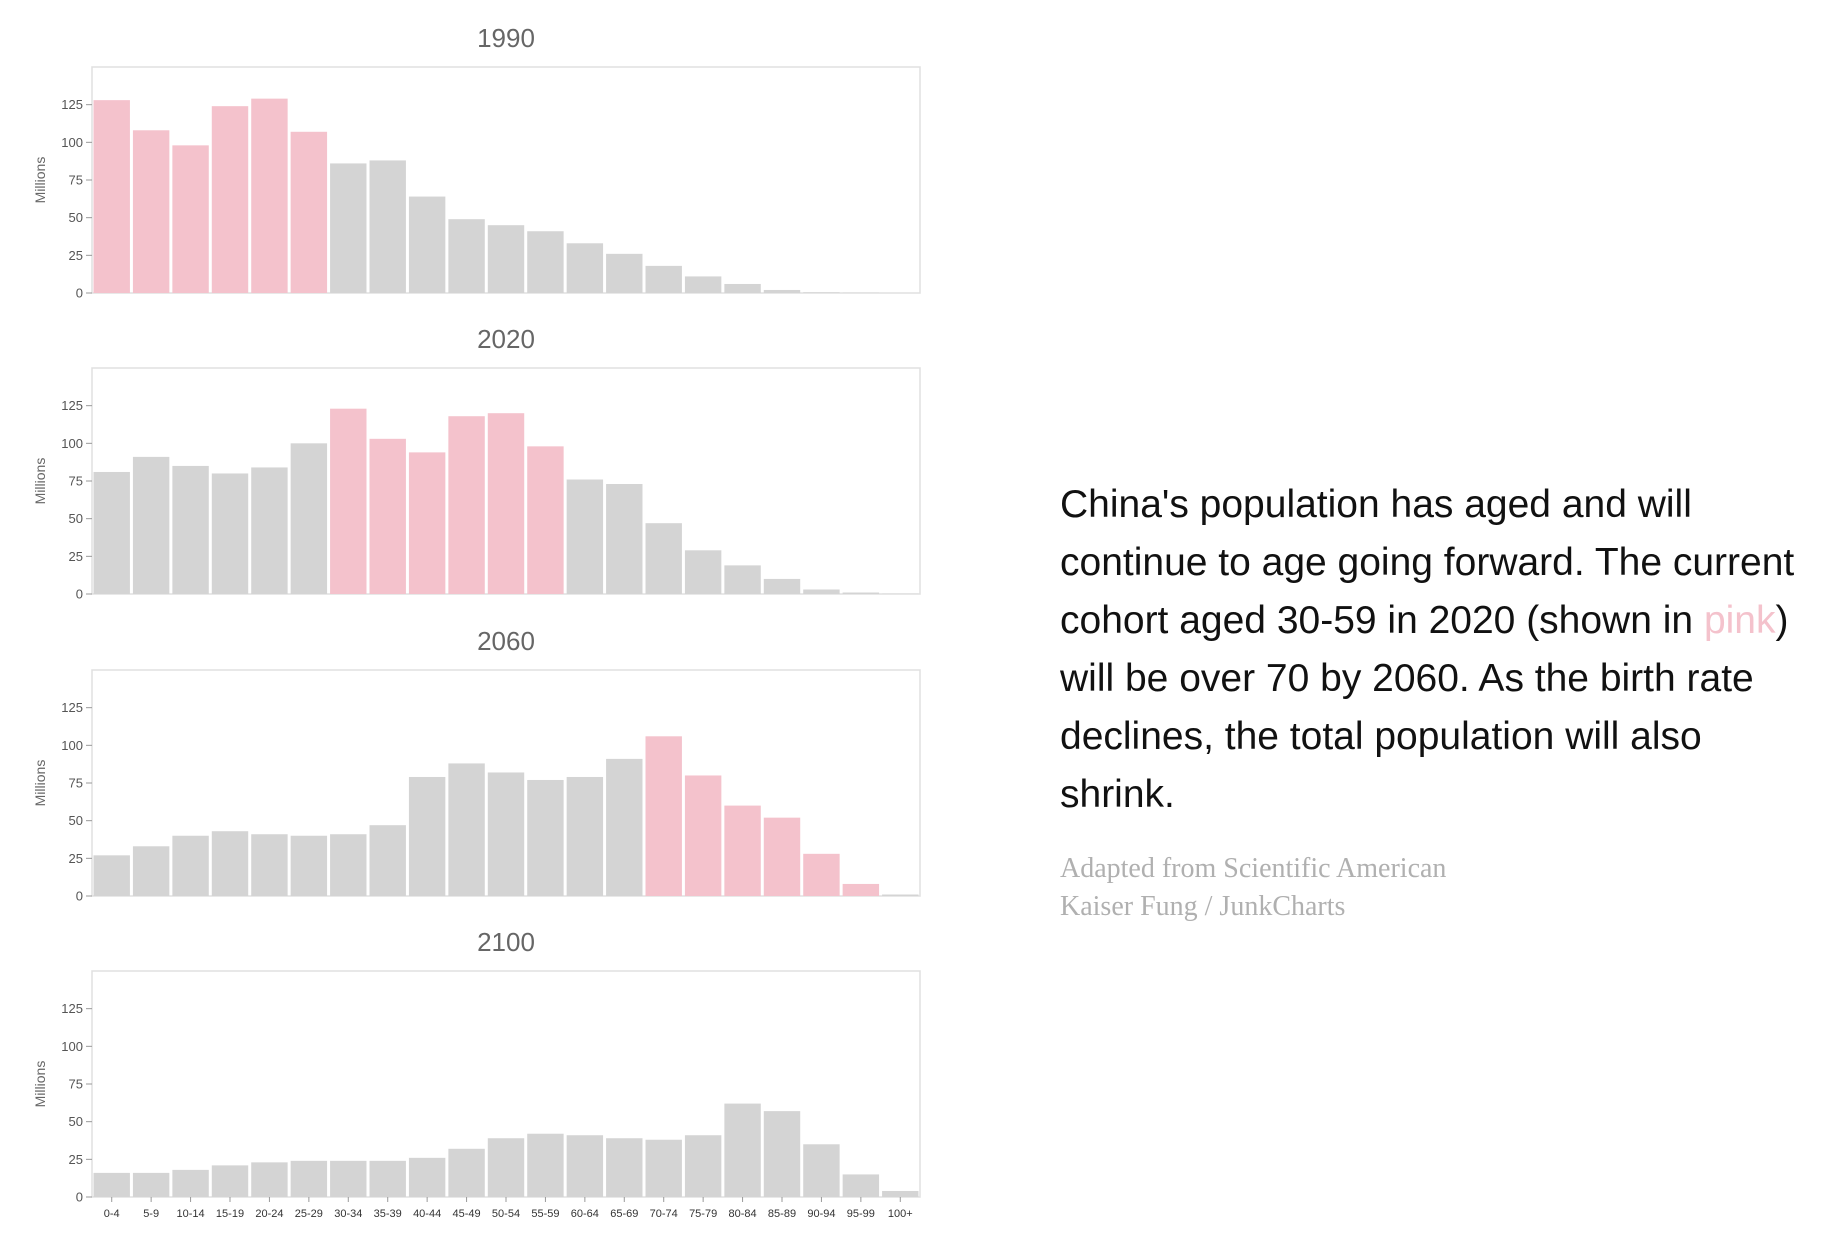  What do you see at coordinates (269, 1214) in the screenshot?
I see `x-tick-label: 20-24` at bounding box center [269, 1214].